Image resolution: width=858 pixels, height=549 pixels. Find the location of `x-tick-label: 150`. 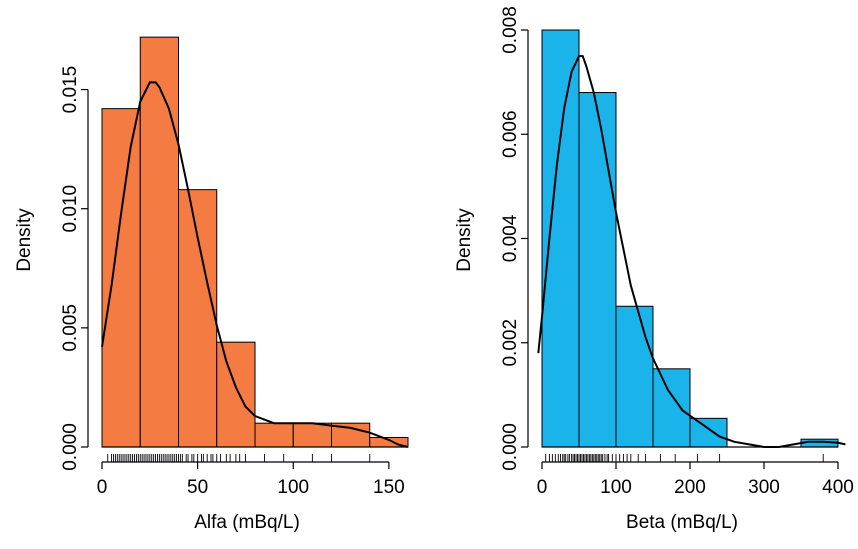

x-tick-label: 150 is located at coordinates (389, 487).